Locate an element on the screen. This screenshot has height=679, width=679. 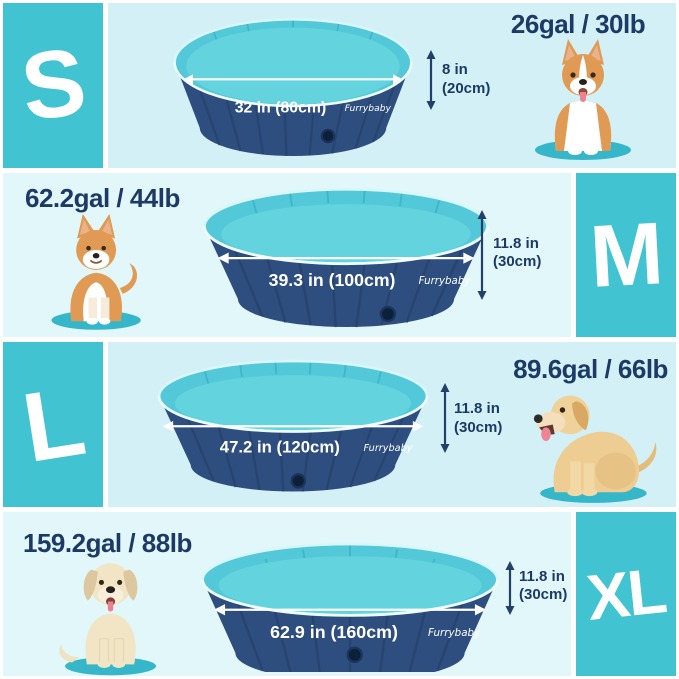
pool-illustration-m: 39.3 in (100cm) Furrybaby is located at coordinates (346, 257).